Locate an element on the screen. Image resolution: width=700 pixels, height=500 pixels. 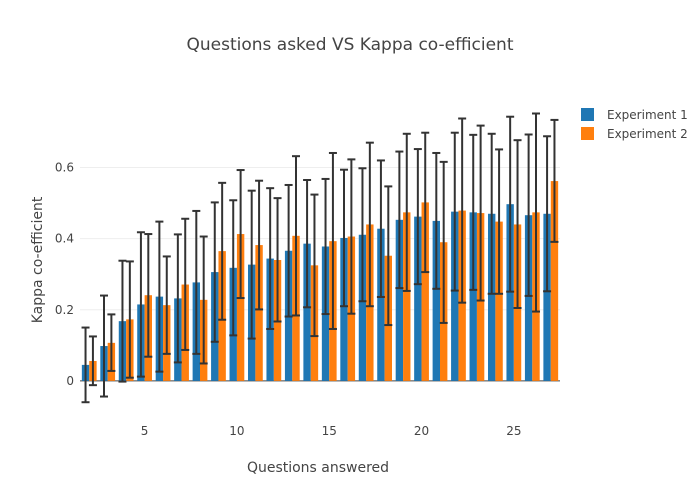
x-tick-label: 25 is located at coordinates (513, 431).